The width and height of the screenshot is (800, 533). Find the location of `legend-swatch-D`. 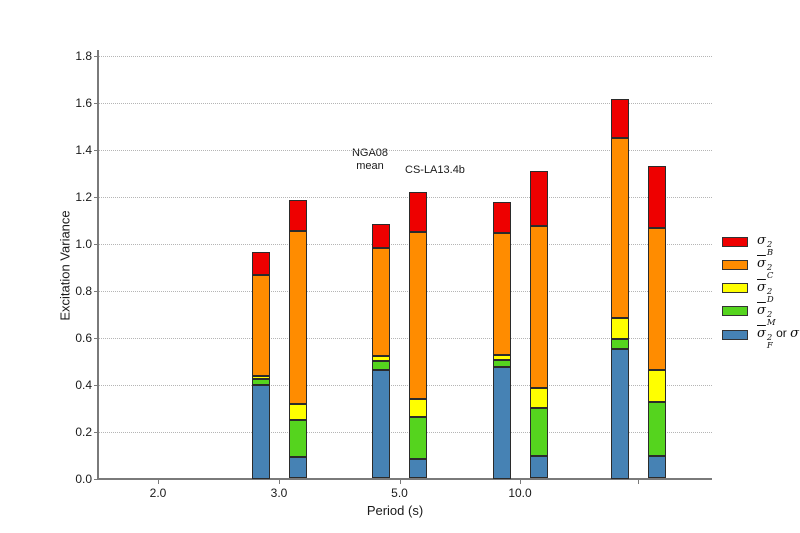

legend-swatch-D is located at coordinates (735, 288).